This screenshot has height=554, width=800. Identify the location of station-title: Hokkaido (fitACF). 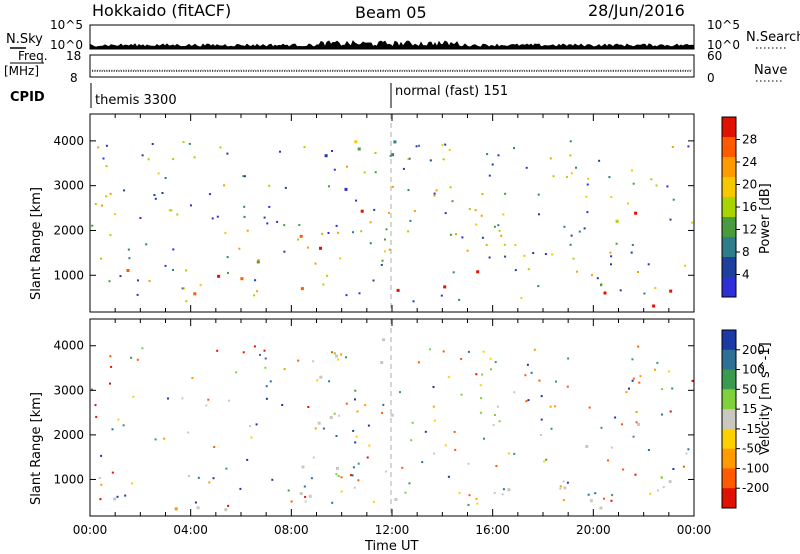
(161, 10).